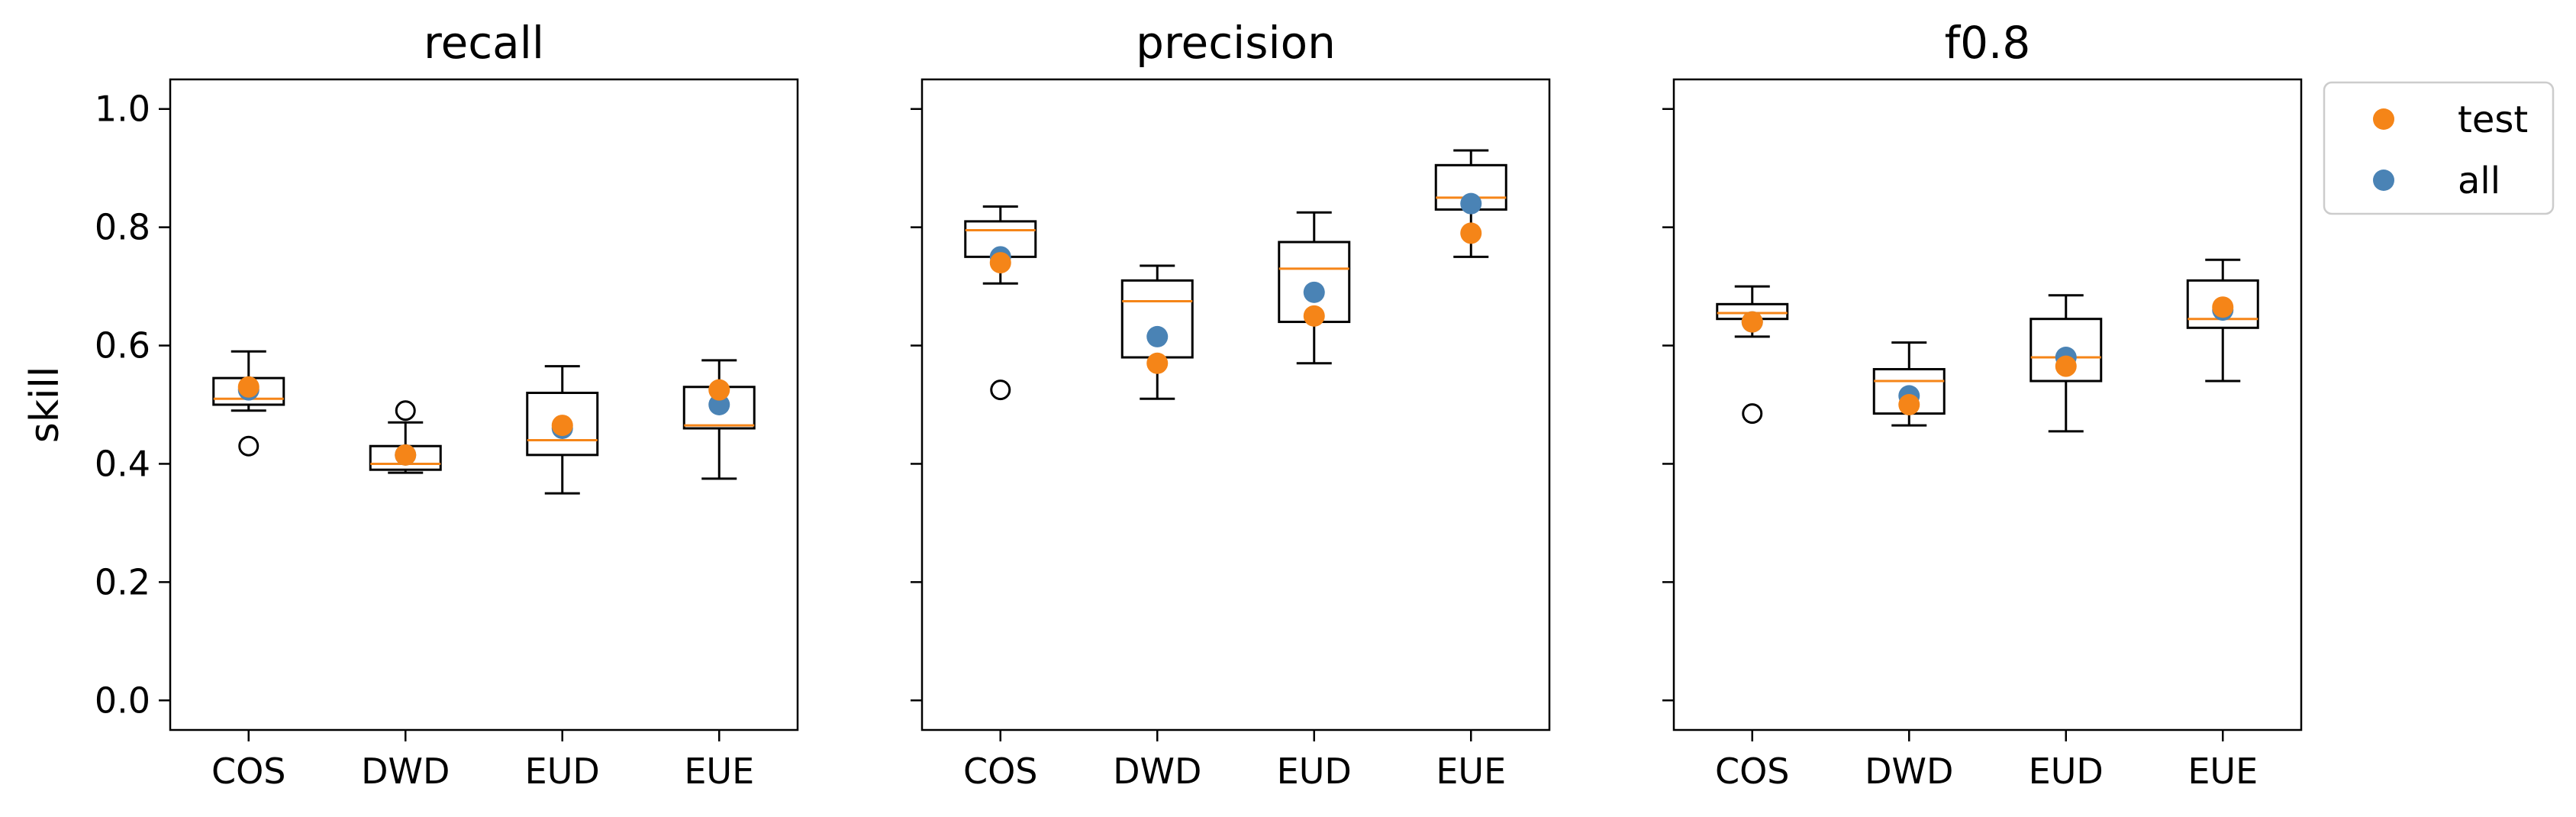 The height and width of the screenshot is (817, 2576). Describe the element at coordinates (2066, 771) in the screenshot. I see `x-tick-label-2-2: EUD` at that location.